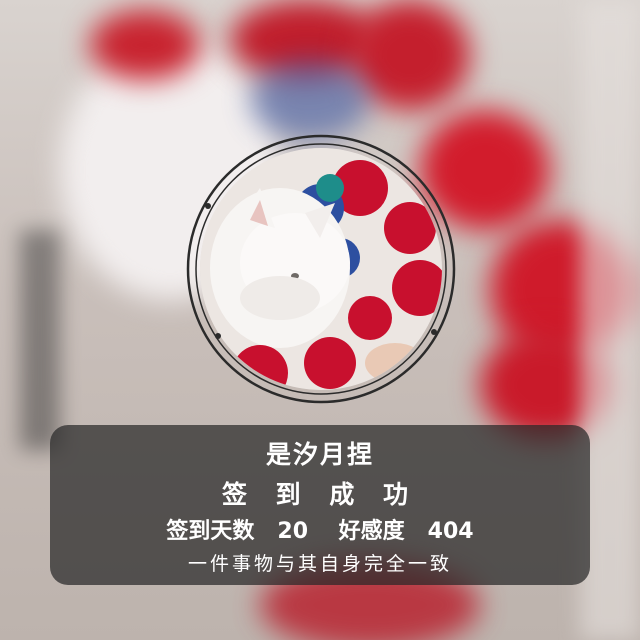 The width and height of the screenshot is (640, 640). I want to click on avatar-photo, so click(321, 269).